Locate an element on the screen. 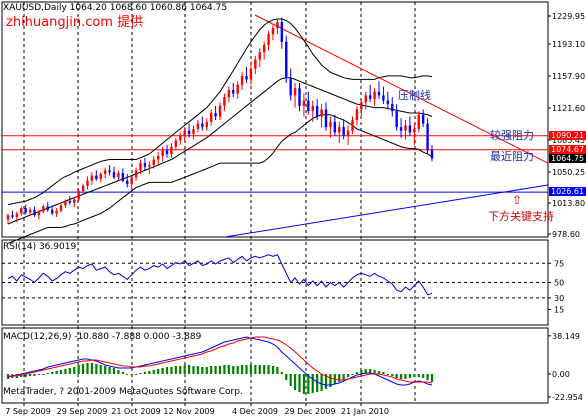 This screenshot has width=586, height=419. strong-resistance-label: 较强阻力 is located at coordinates (512, 135).